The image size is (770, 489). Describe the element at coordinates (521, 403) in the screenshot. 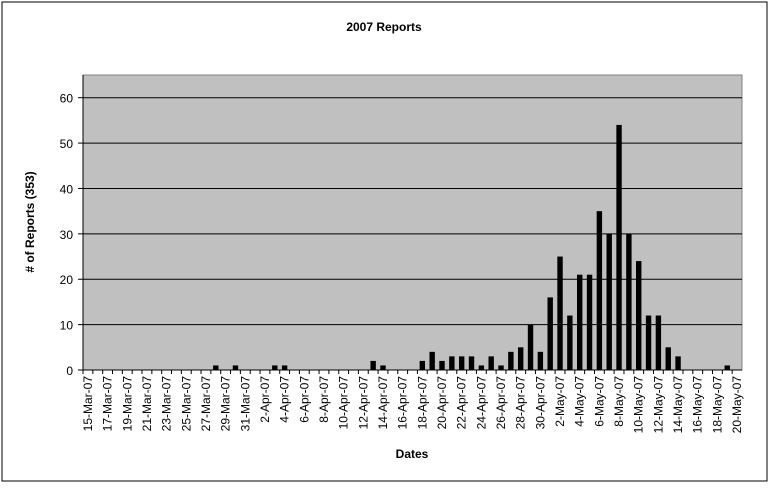

I see `x-tick-label: 28-Apr-07` at that location.